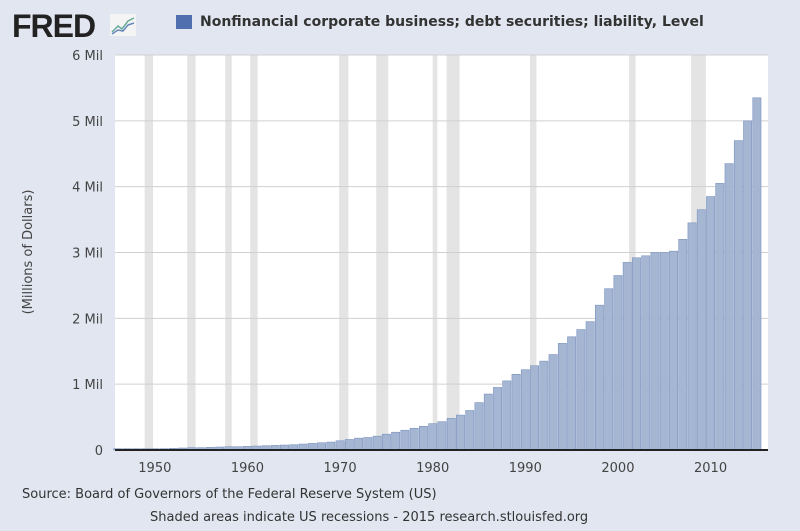 Image resolution: width=800 pixels, height=531 pixels. What do you see at coordinates (247, 468) in the screenshot?
I see `x-tick-label: 1960` at bounding box center [247, 468].